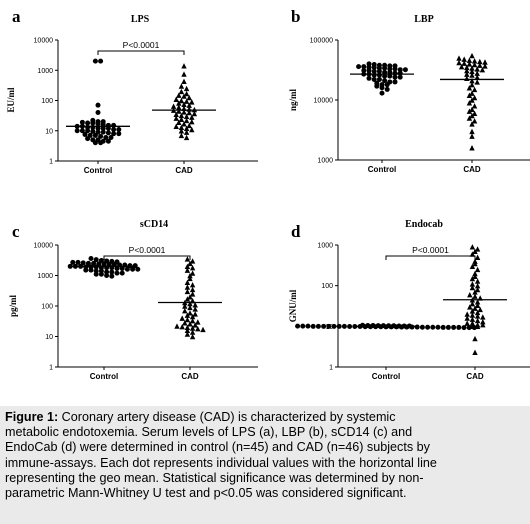 The image size is (530, 524). I want to click on panel-letter: a, so click(16, 16).